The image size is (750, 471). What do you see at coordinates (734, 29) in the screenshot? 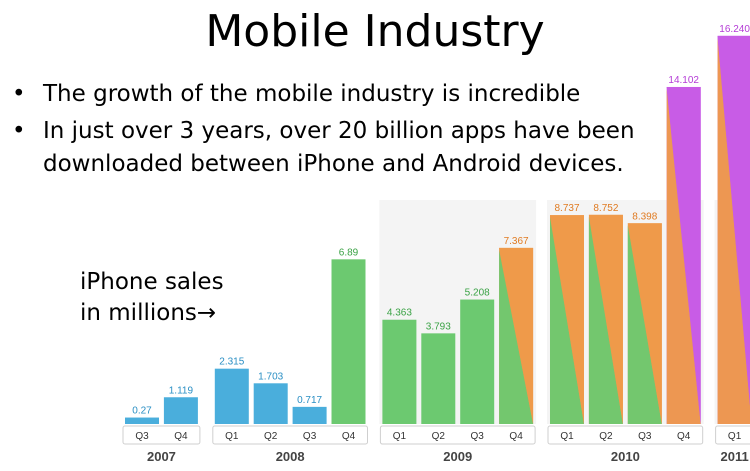
I see `bar-value-label: 16.240` at bounding box center [734, 29].